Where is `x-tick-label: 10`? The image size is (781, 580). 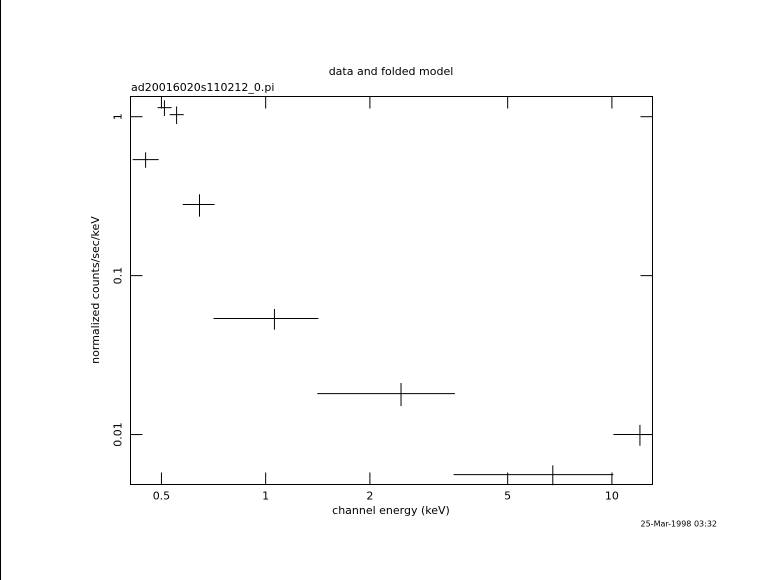
x-tick-label: 10 is located at coordinates (612, 496).